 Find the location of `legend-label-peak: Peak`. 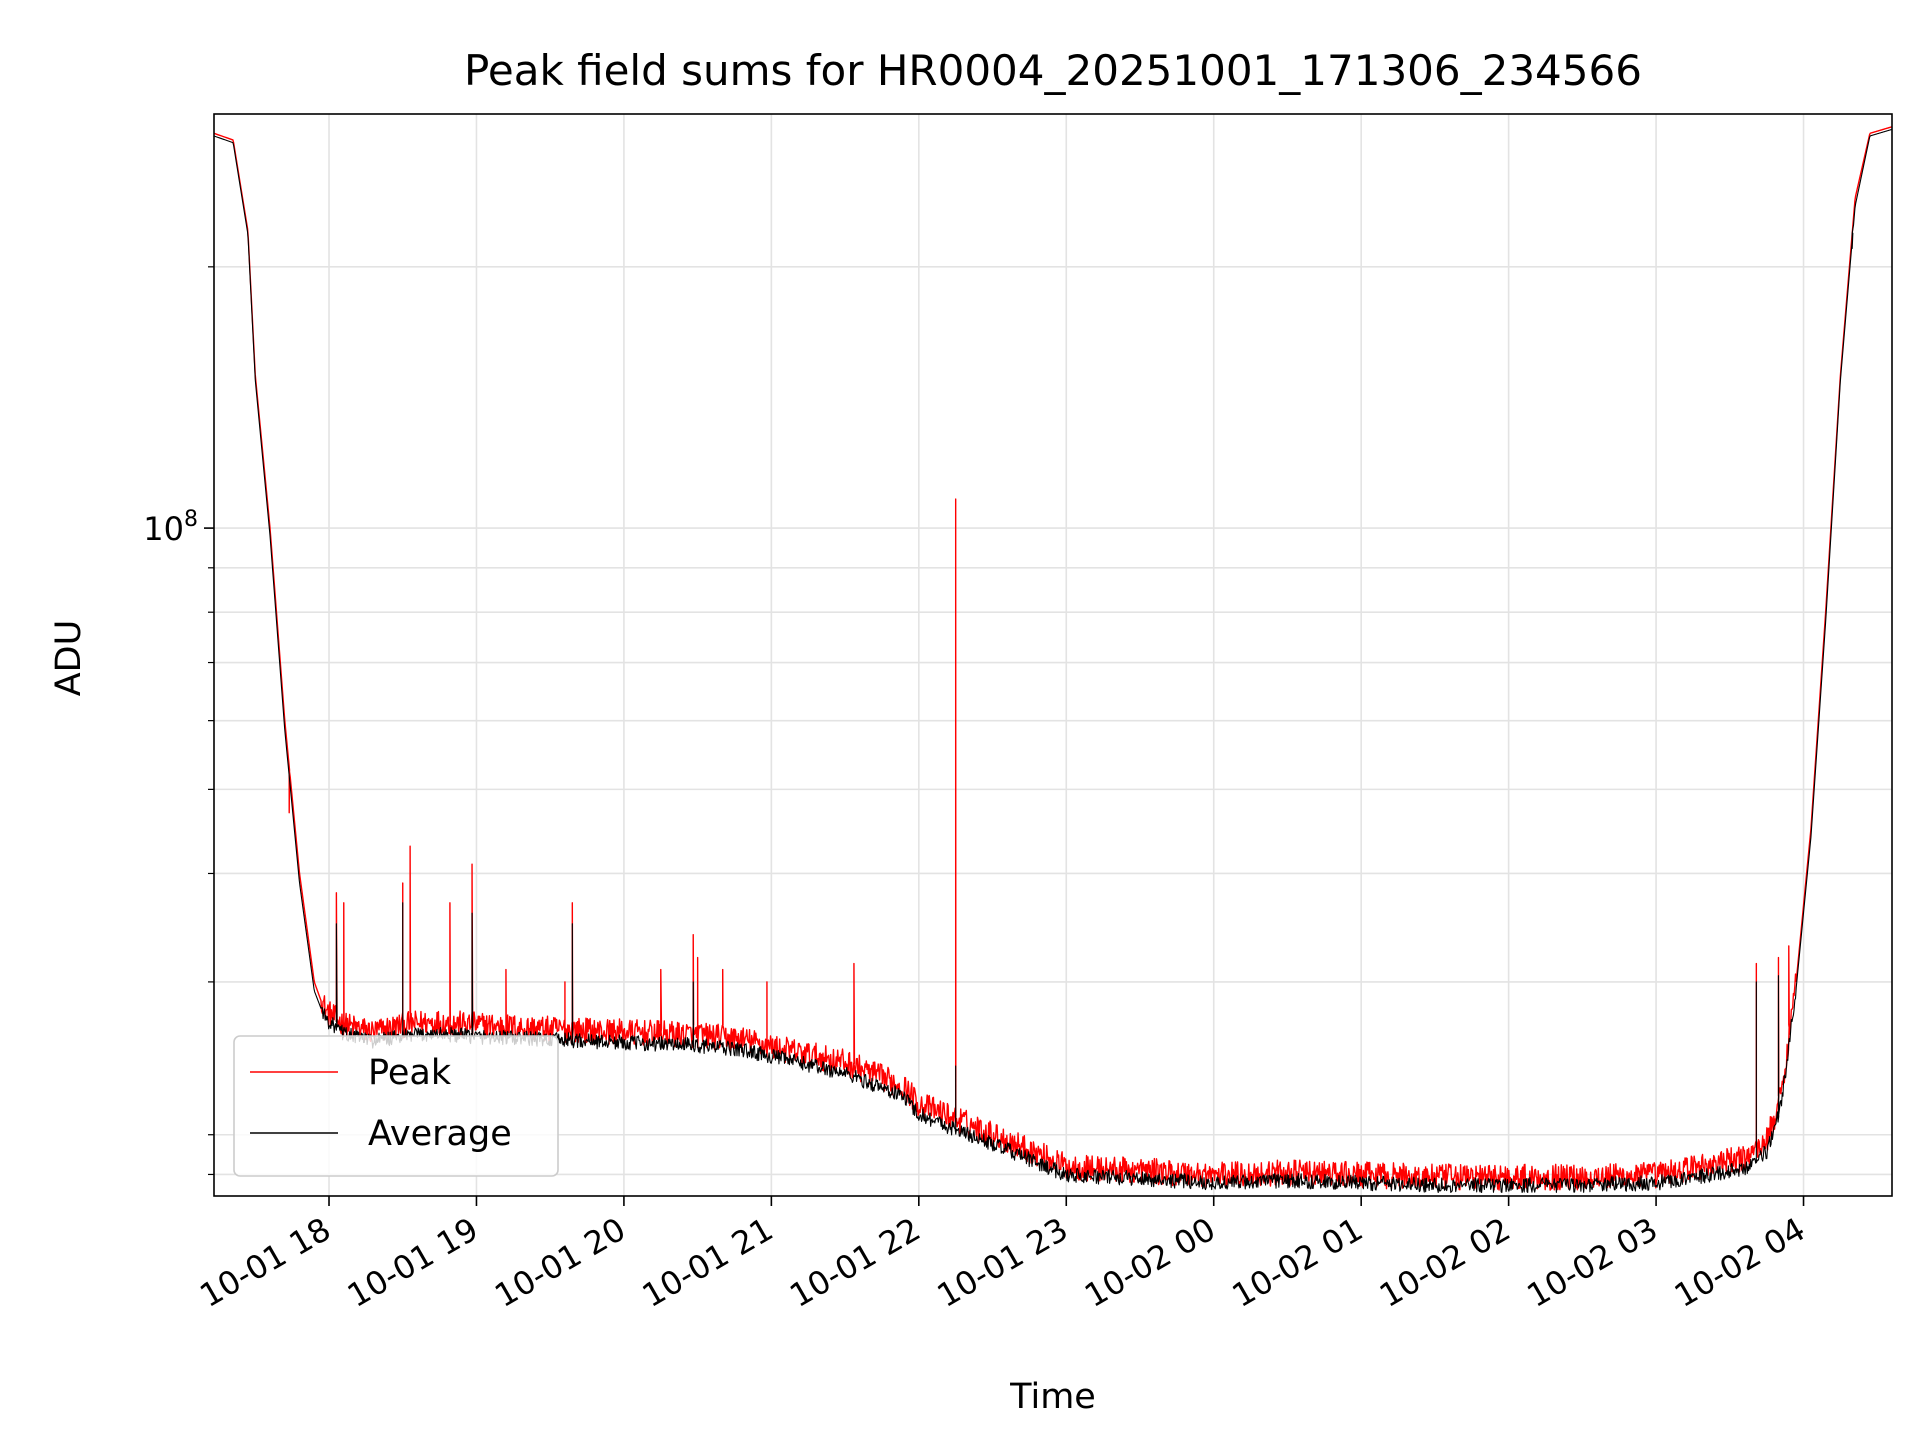

legend-label-peak: Peak is located at coordinates (410, 1073).